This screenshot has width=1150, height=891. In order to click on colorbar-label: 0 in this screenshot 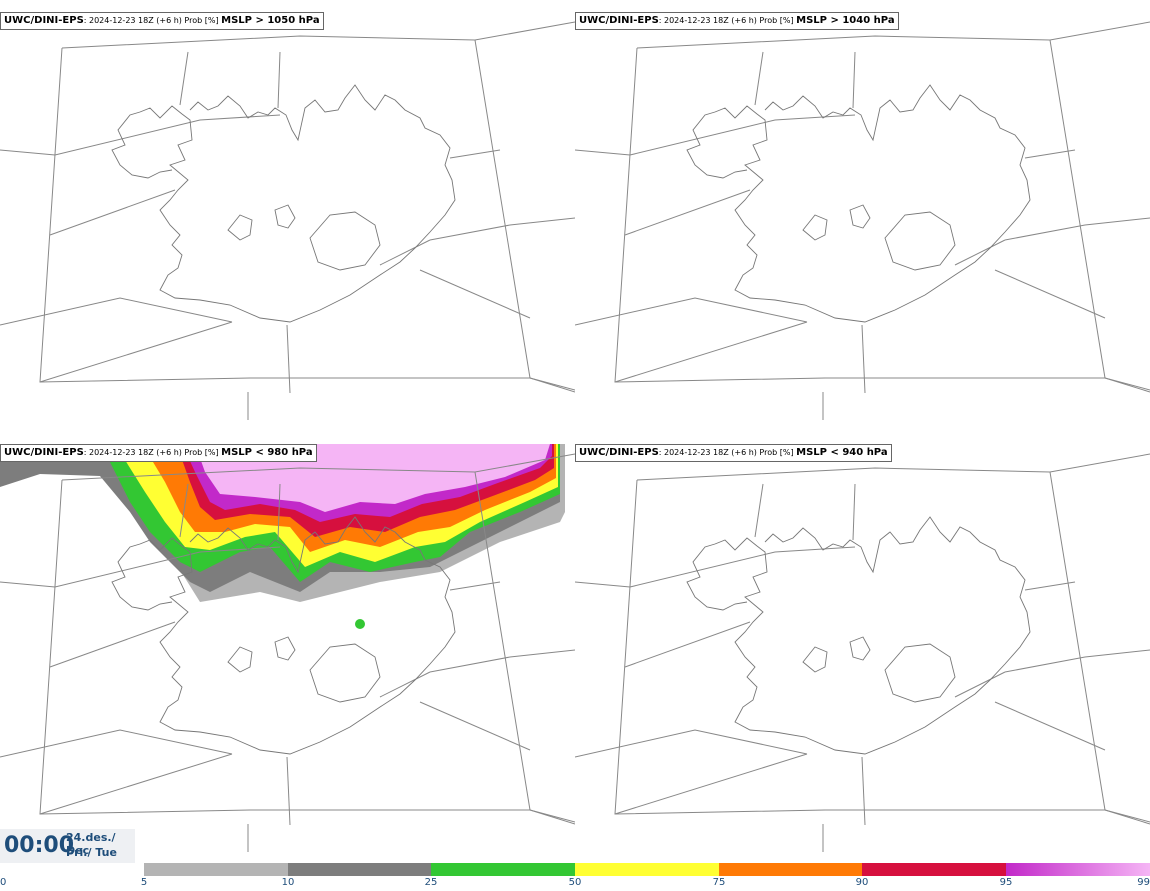, I will do `click(3, 882)`.